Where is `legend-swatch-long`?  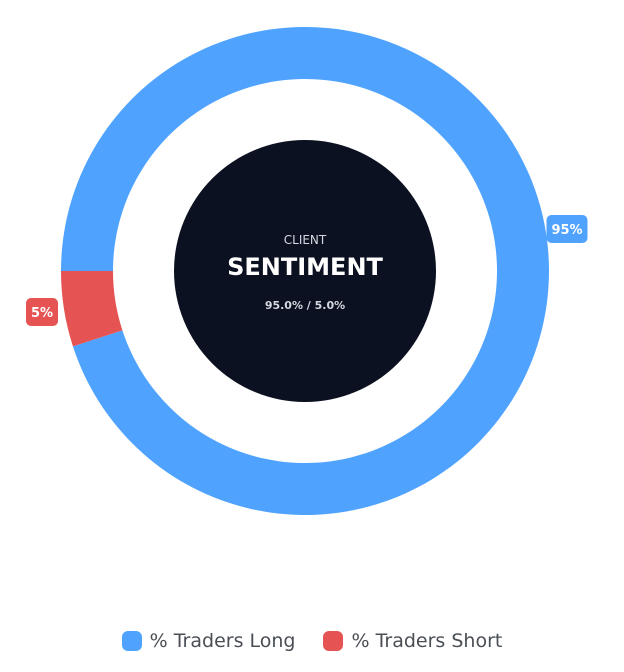 legend-swatch-long is located at coordinates (131, 641).